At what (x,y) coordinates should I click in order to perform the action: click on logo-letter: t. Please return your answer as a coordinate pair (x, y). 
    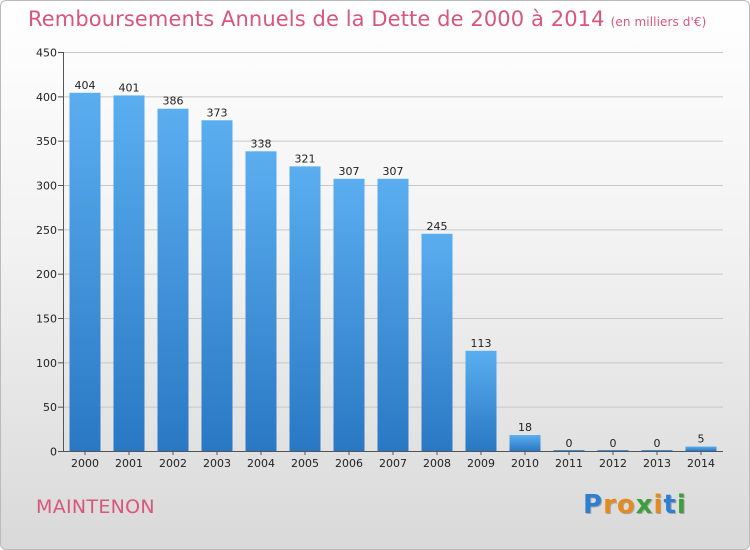
    Looking at the image, I should click on (670, 505).